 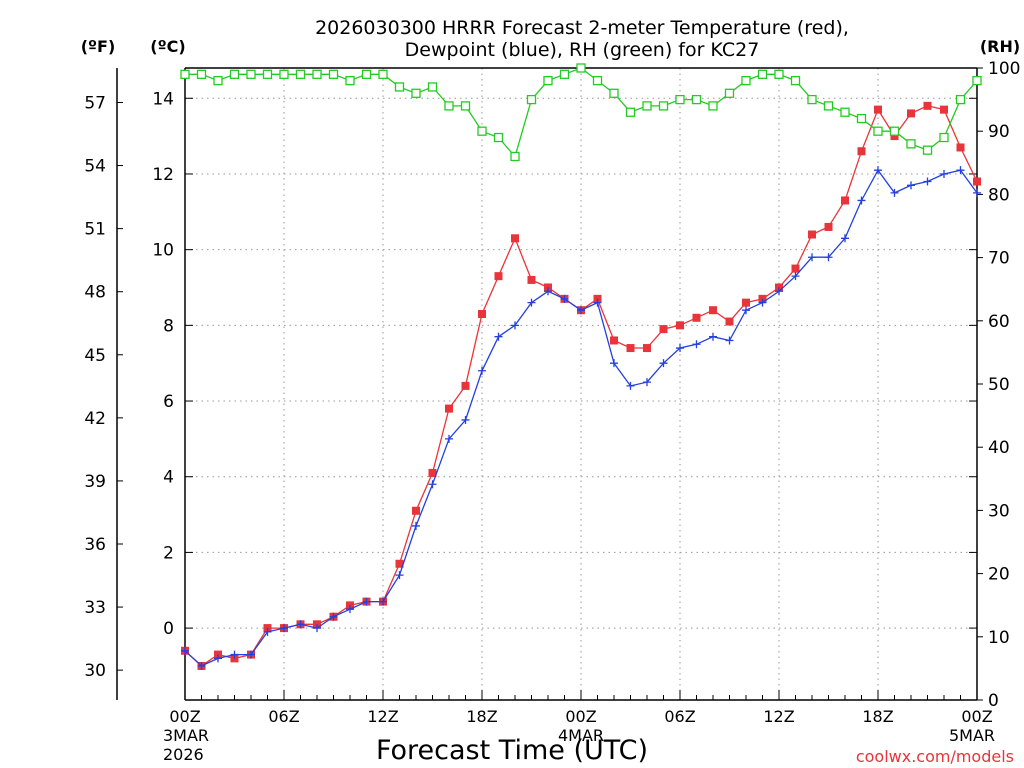 I want to click on x-axis-label: Forecast Time (UTC), so click(x=512, y=750).